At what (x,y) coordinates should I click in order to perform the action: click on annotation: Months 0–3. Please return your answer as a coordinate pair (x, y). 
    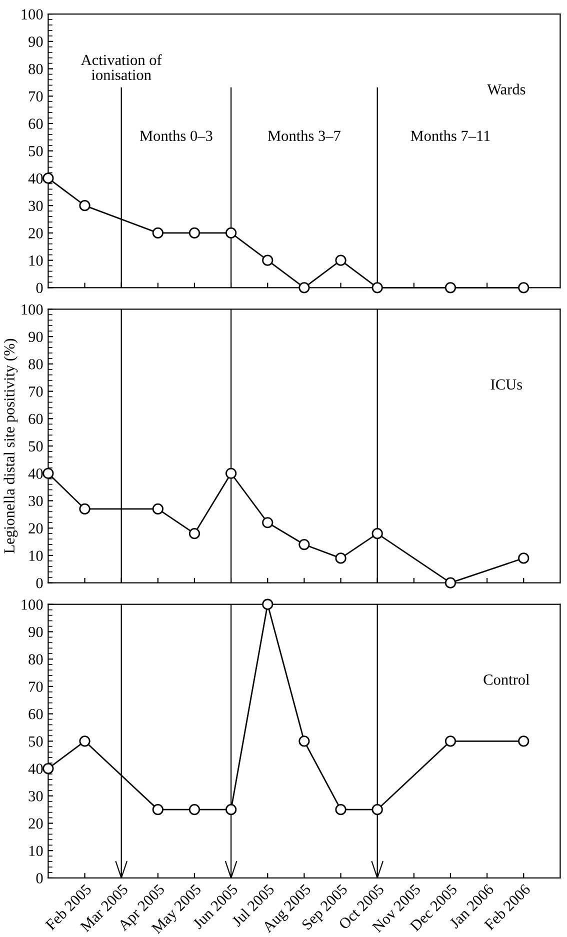
    Looking at the image, I should click on (176, 135).